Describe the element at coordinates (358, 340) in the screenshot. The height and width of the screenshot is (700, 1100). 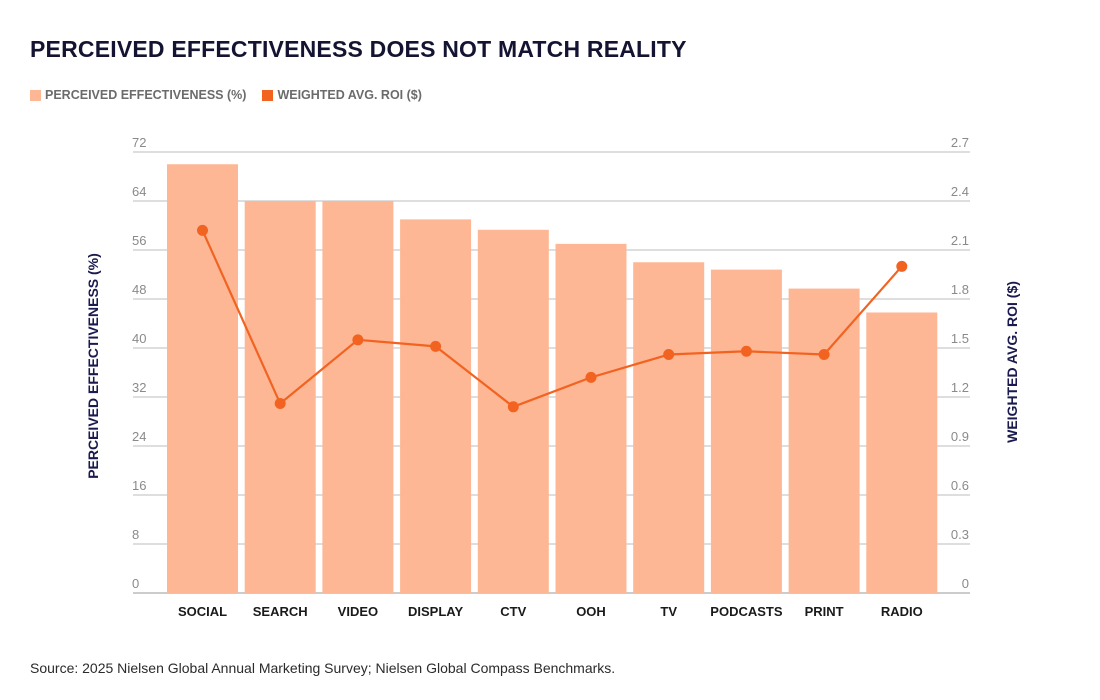
I see `roi-point-video` at that location.